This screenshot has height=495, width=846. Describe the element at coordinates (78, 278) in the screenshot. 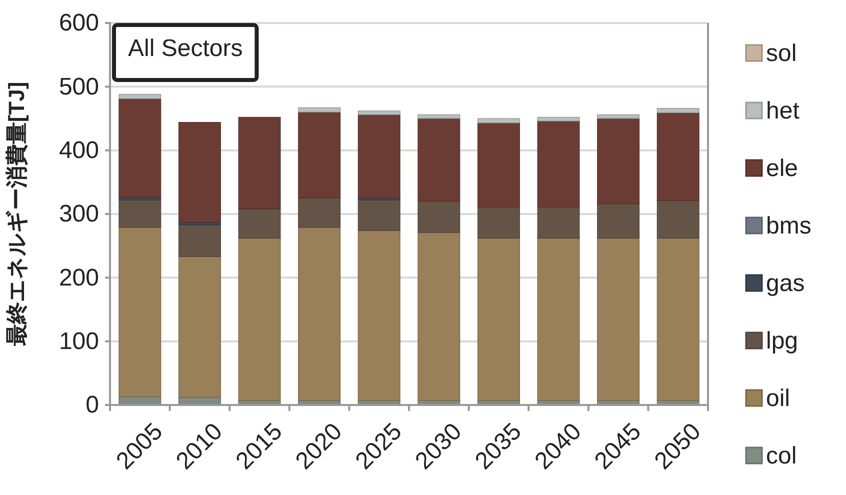

I see `y-tick-label: 200` at that location.